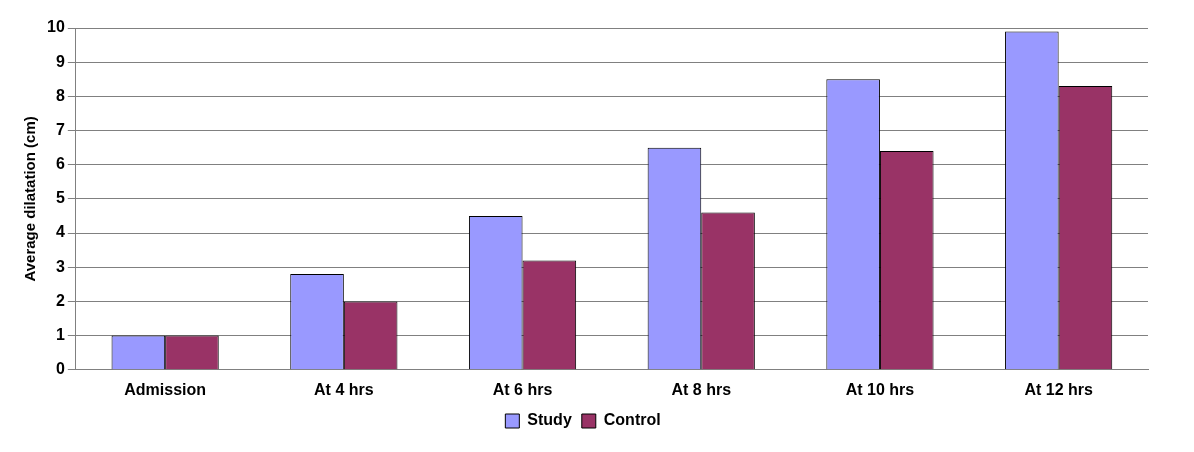 The width and height of the screenshot is (1194, 452). What do you see at coordinates (632, 420) in the screenshot?
I see `legend-label: Control` at bounding box center [632, 420].